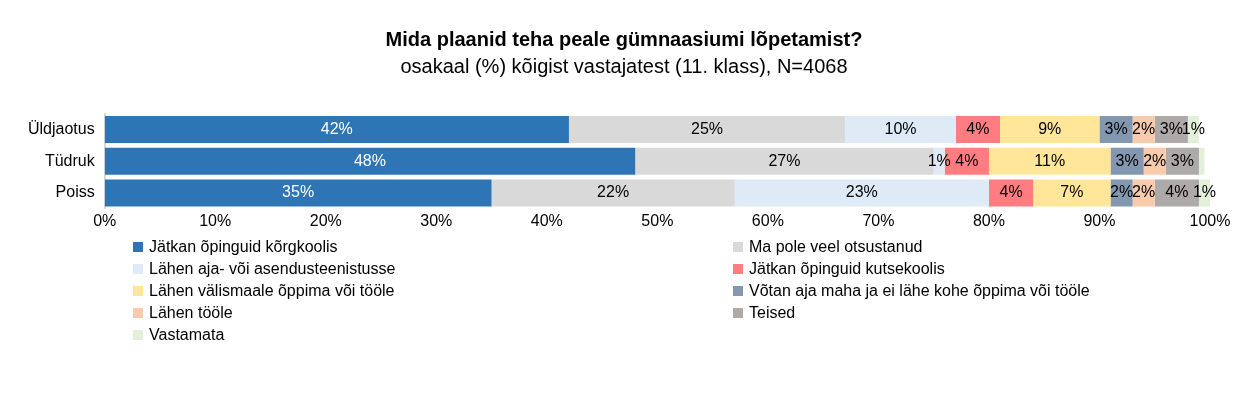 Image resolution: width=1248 pixels, height=411 pixels. Describe the element at coordinates (772, 313) in the screenshot. I see `legend-label: Teised` at that location.